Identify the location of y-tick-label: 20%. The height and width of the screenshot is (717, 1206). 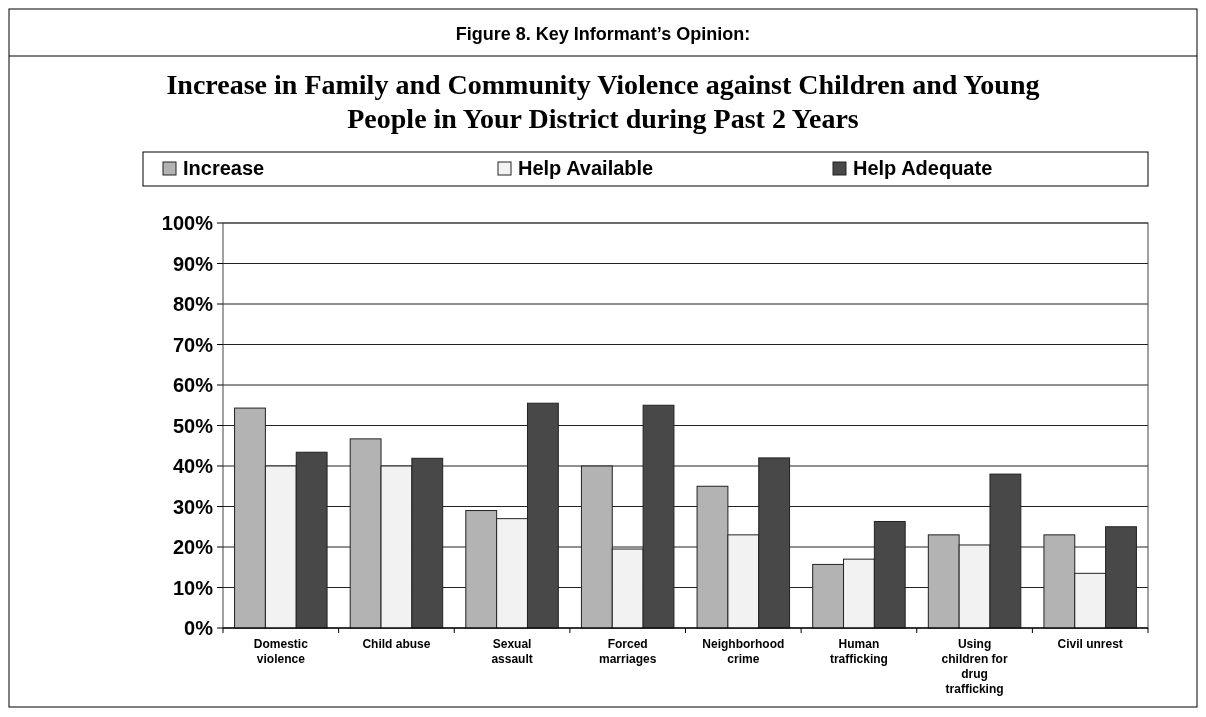
(193, 547).